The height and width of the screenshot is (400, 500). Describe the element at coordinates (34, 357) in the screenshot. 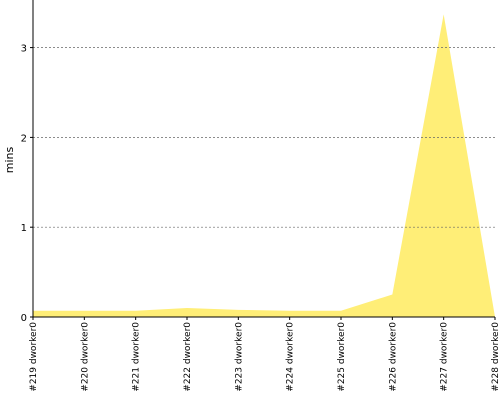

I see `x-tick-label: #219 dworker0` at that location.